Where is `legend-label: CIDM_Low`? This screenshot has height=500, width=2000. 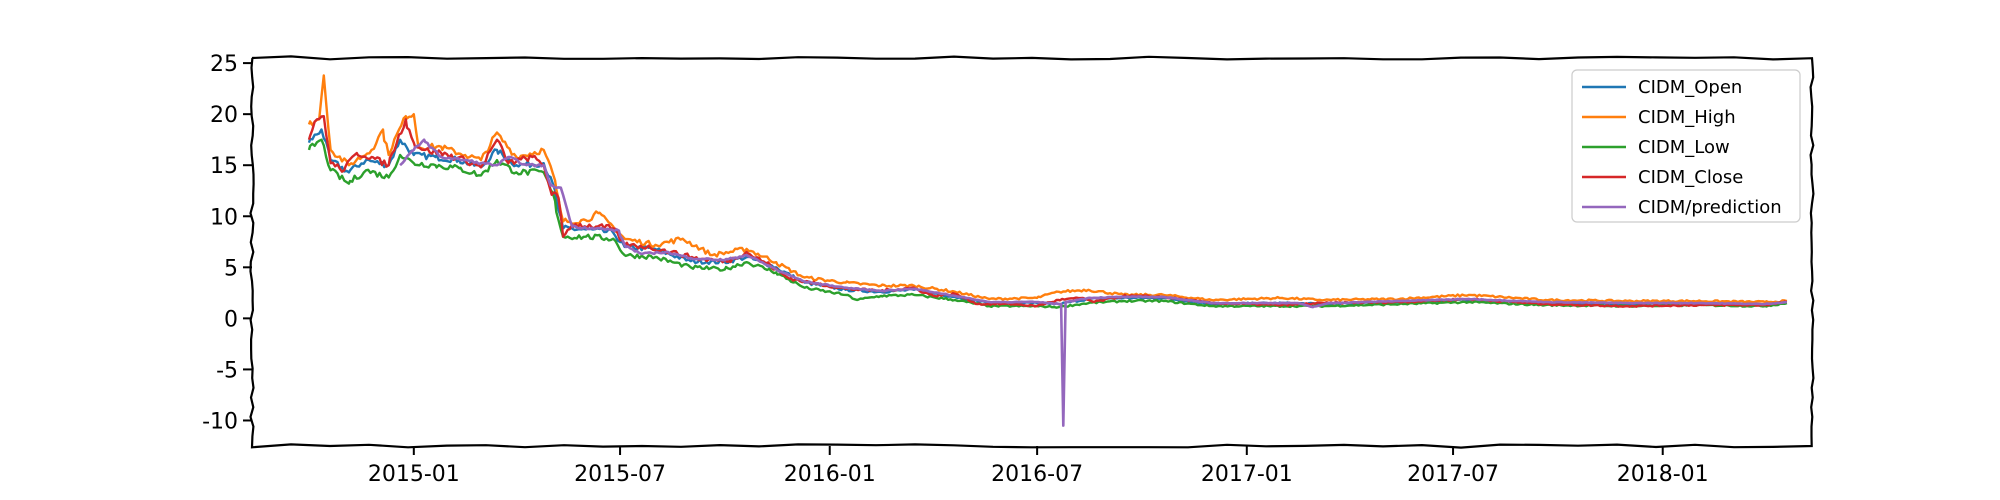 legend-label: CIDM_Low is located at coordinates (1684, 147).